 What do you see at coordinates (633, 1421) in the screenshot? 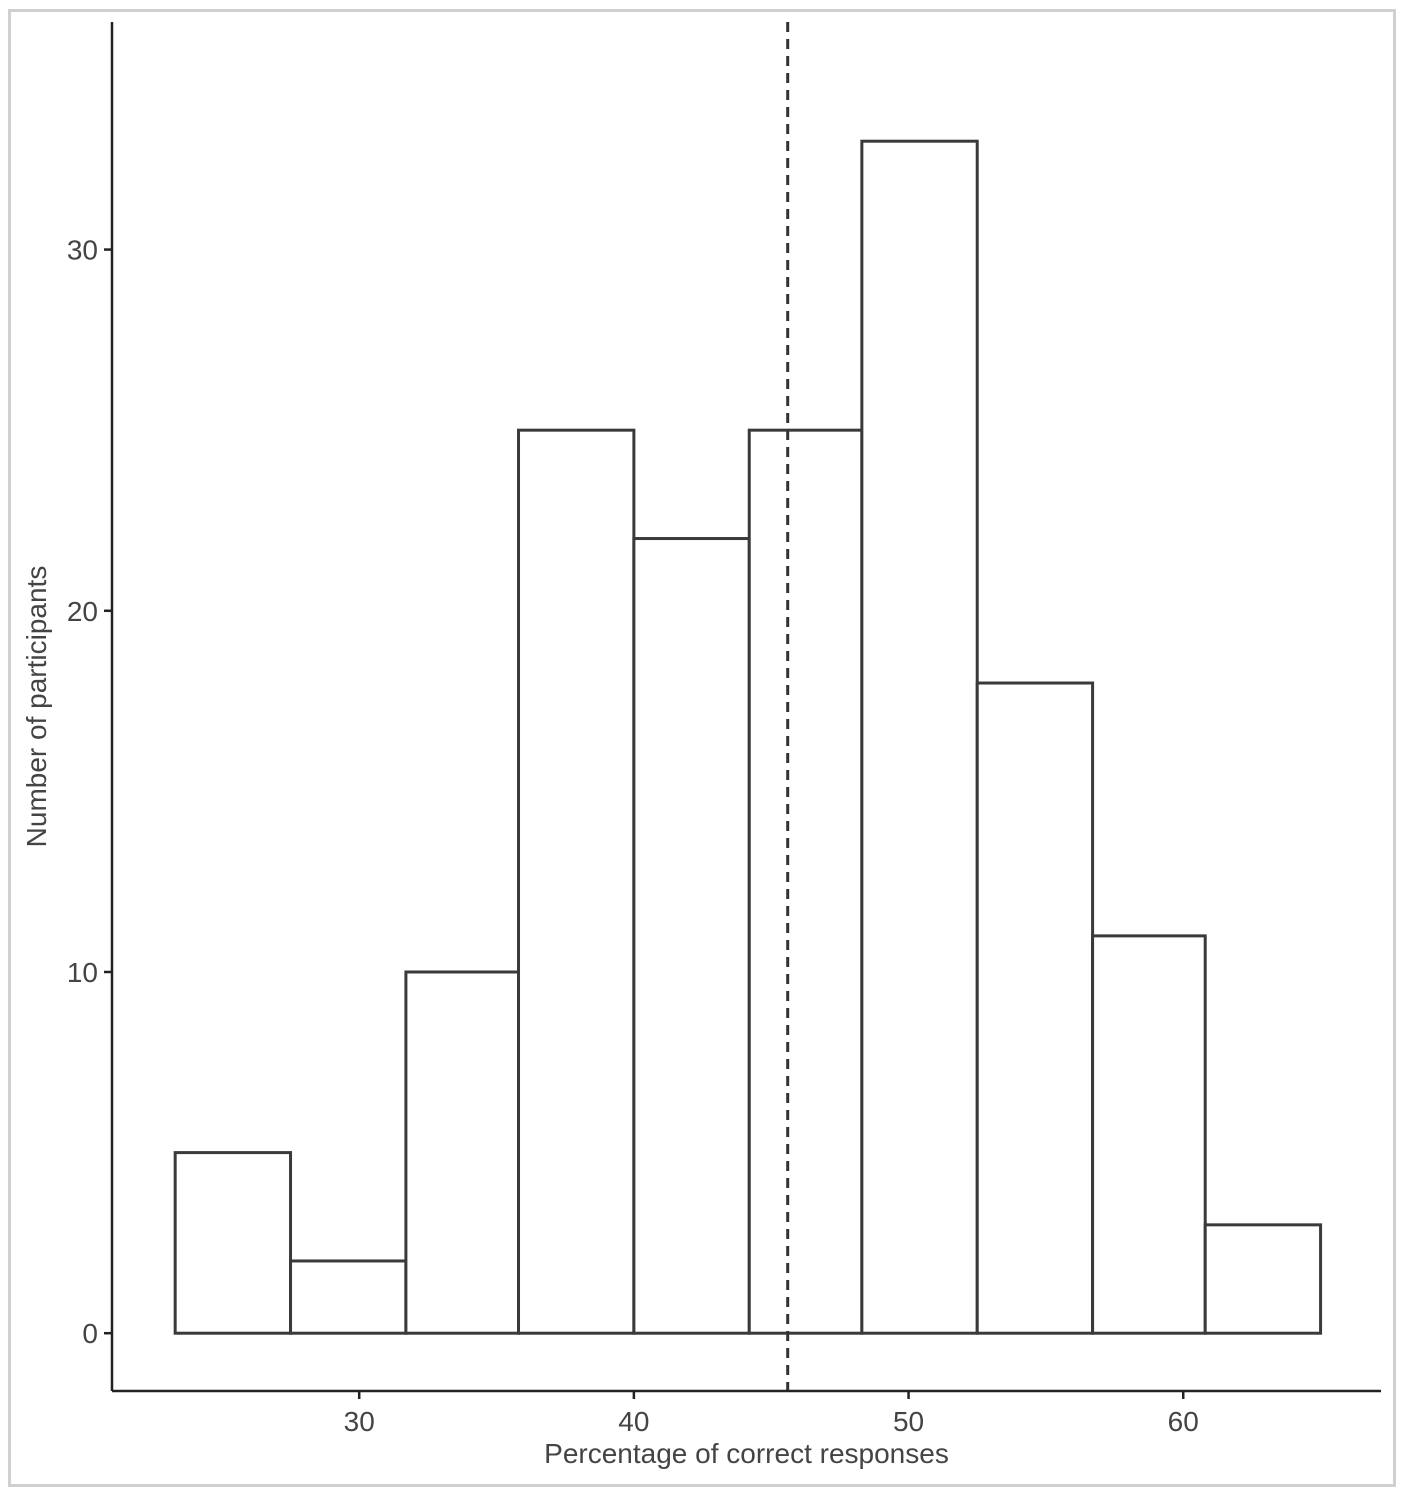
I see `x-tick-label: 40` at bounding box center [633, 1421].